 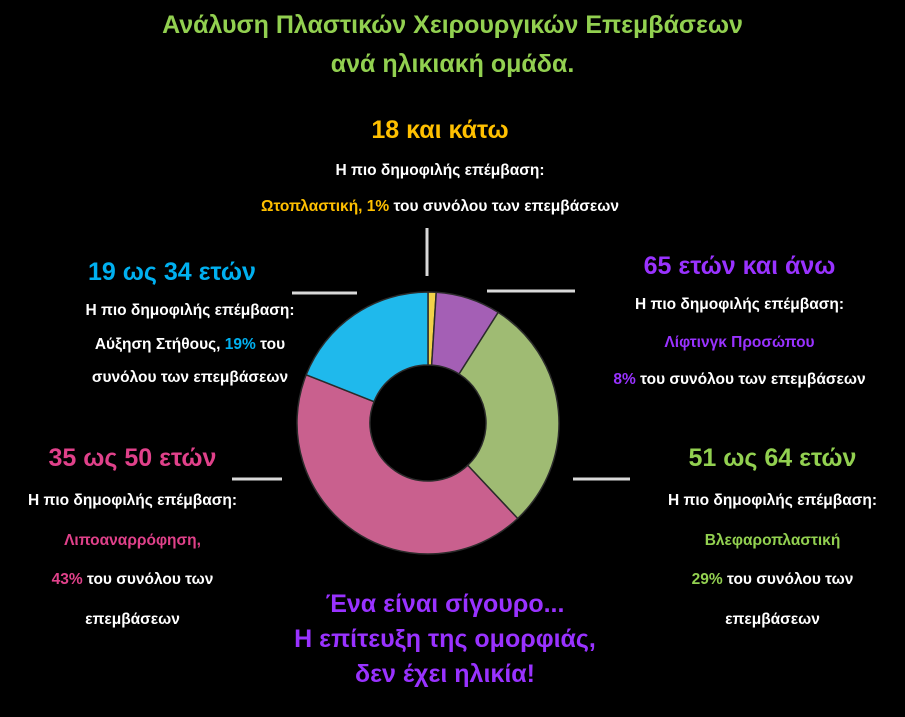 What do you see at coordinates (240, 344) in the screenshot?
I see `procedure-percent: 19%` at bounding box center [240, 344].